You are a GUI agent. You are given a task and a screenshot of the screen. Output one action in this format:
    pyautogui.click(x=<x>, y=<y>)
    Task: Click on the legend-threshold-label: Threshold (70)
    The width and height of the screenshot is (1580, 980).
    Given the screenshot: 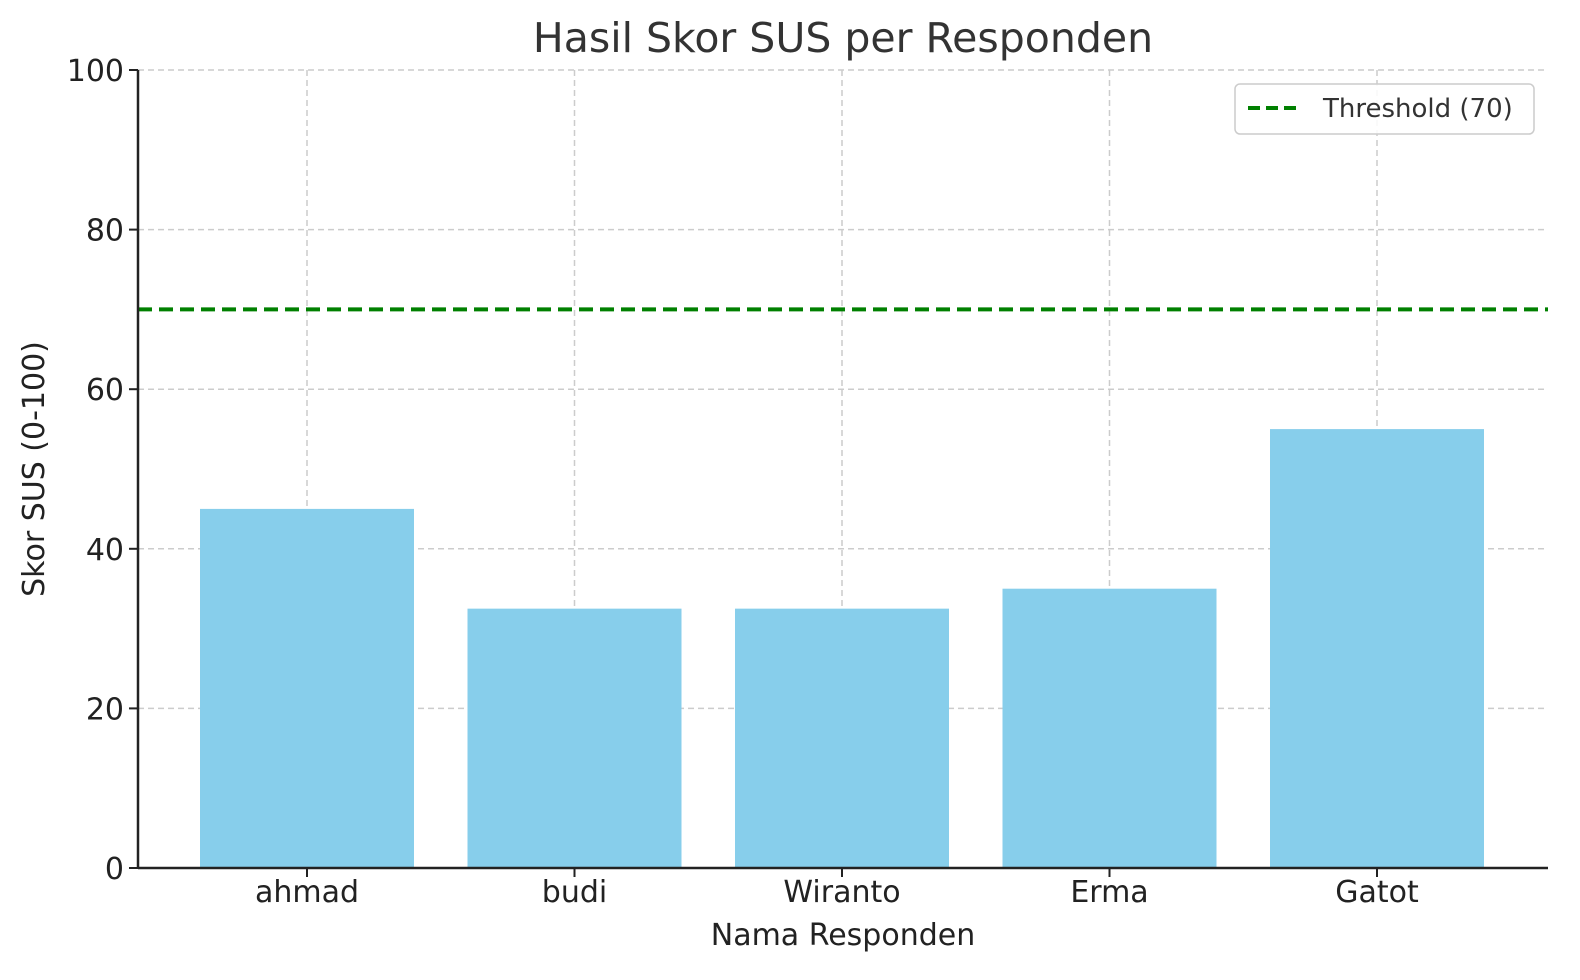 What is the action you would take?
    pyautogui.click(x=1417, y=109)
    